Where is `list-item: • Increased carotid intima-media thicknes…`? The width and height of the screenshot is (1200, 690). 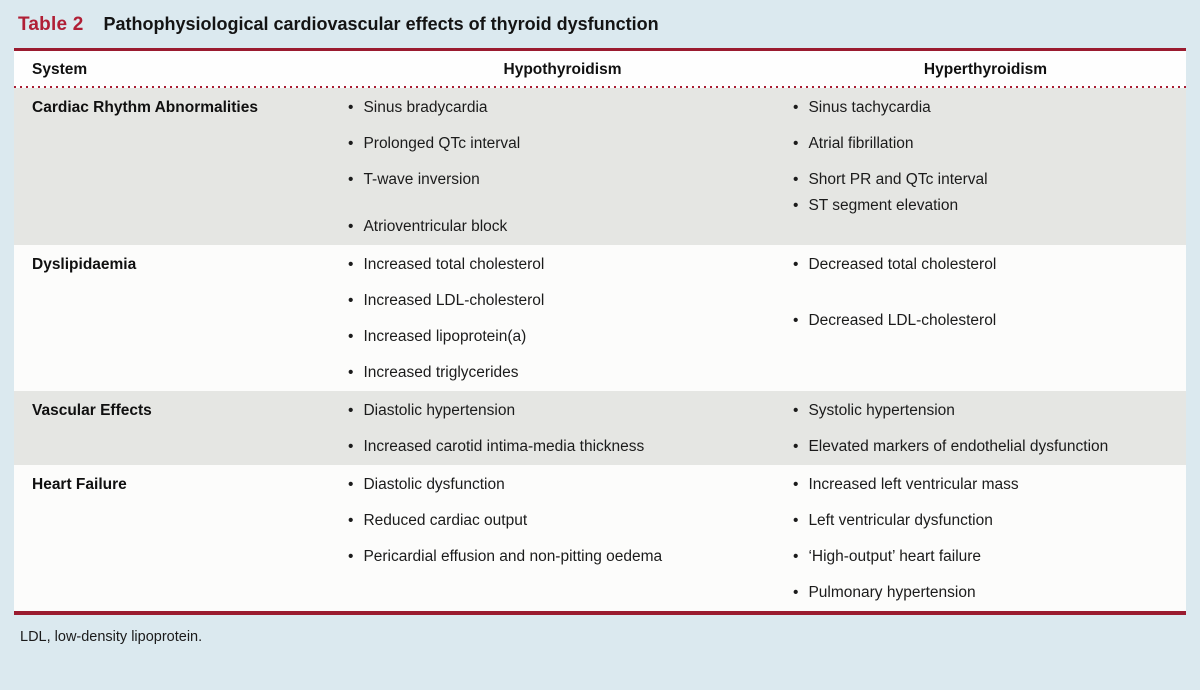
list-item: • Increased carotid intima-media thicknes… is located at coordinates (560, 447).